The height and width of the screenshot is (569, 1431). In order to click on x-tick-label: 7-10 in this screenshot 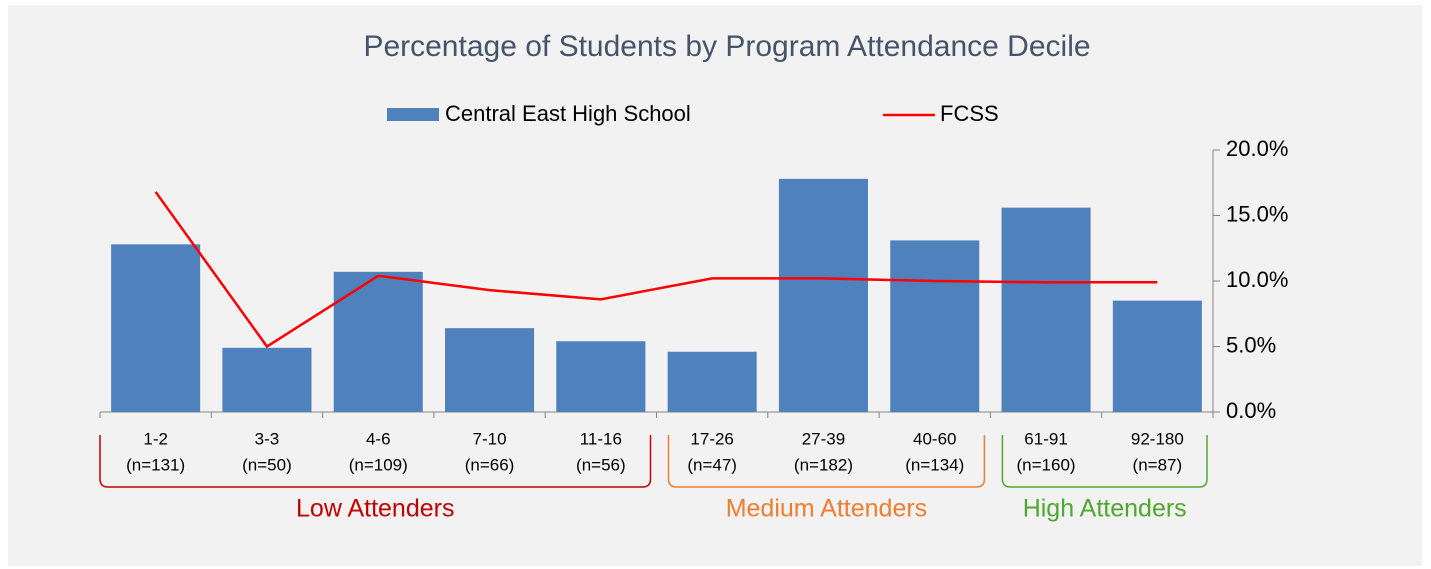, I will do `click(490, 438)`.